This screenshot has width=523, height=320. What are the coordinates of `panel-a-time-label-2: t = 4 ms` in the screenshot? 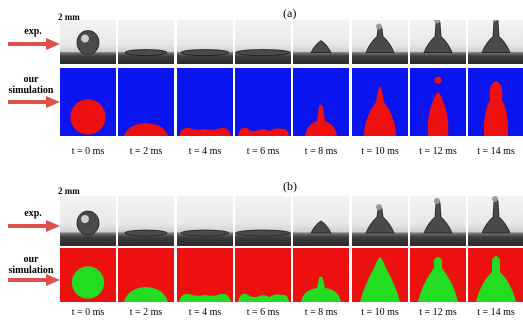 It's located at (205, 151).